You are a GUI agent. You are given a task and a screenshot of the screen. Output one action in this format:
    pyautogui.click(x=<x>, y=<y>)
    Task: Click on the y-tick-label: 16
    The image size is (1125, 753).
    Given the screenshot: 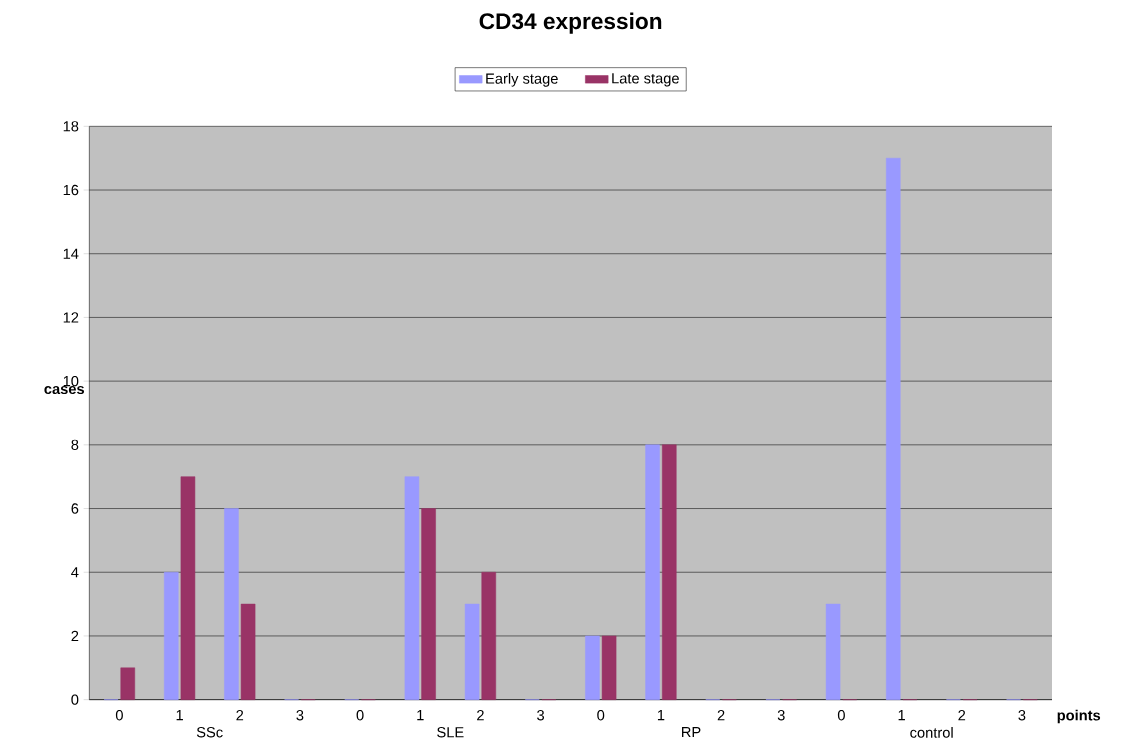 What is the action you would take?
    pyautogui.click(x=71, y=190)
    